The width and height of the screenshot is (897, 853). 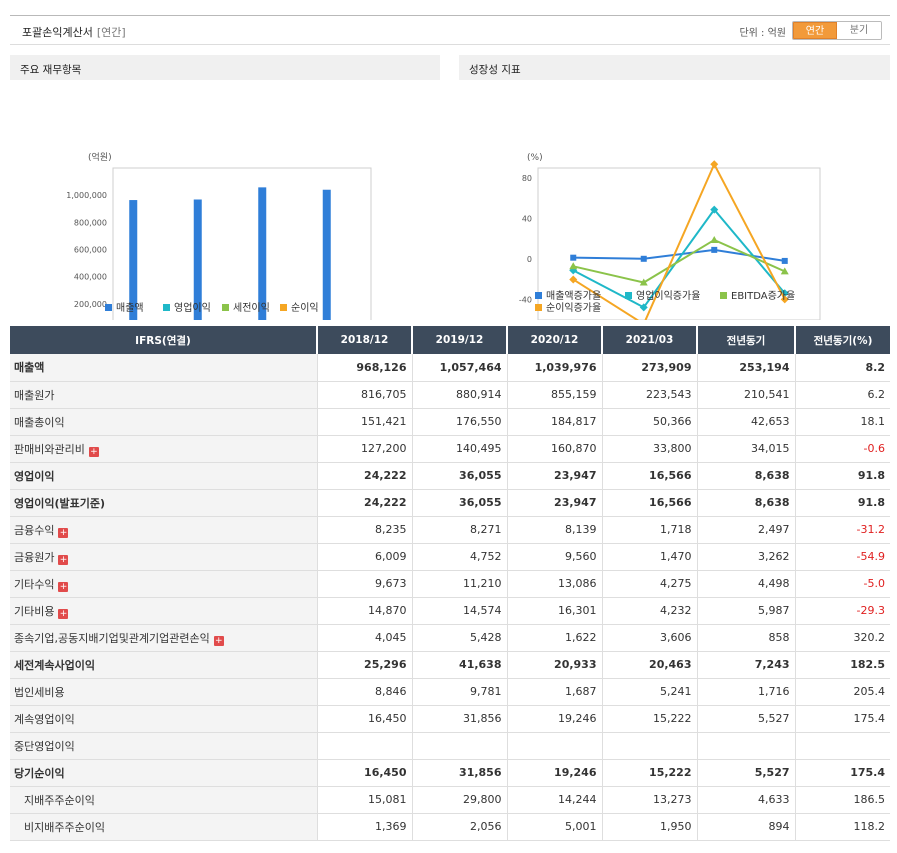 I want to click on legend-item: EBITDA증가율, so click(x=757, y=294).